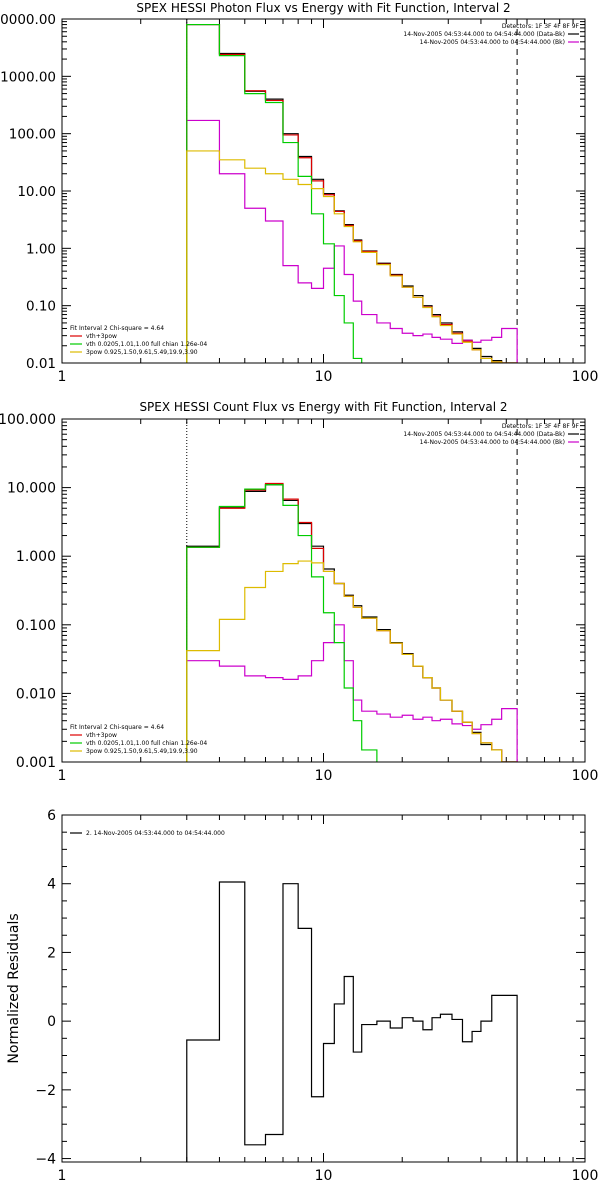 This screenshot has width=600, height=1200. What do you see at coordinates (32, 135) in the screenshot?
I see `y-tick-label: 100.00` at bounding box center [32, 135].